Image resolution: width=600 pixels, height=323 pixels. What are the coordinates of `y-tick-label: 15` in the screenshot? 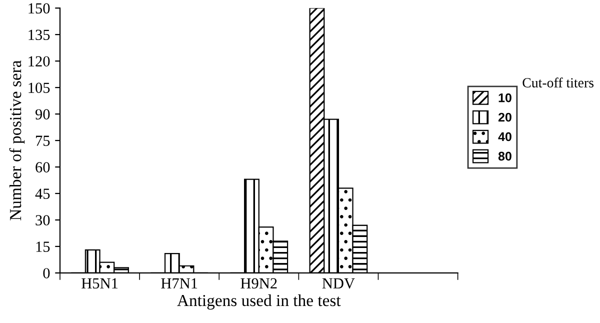 It's located at (43, 247).